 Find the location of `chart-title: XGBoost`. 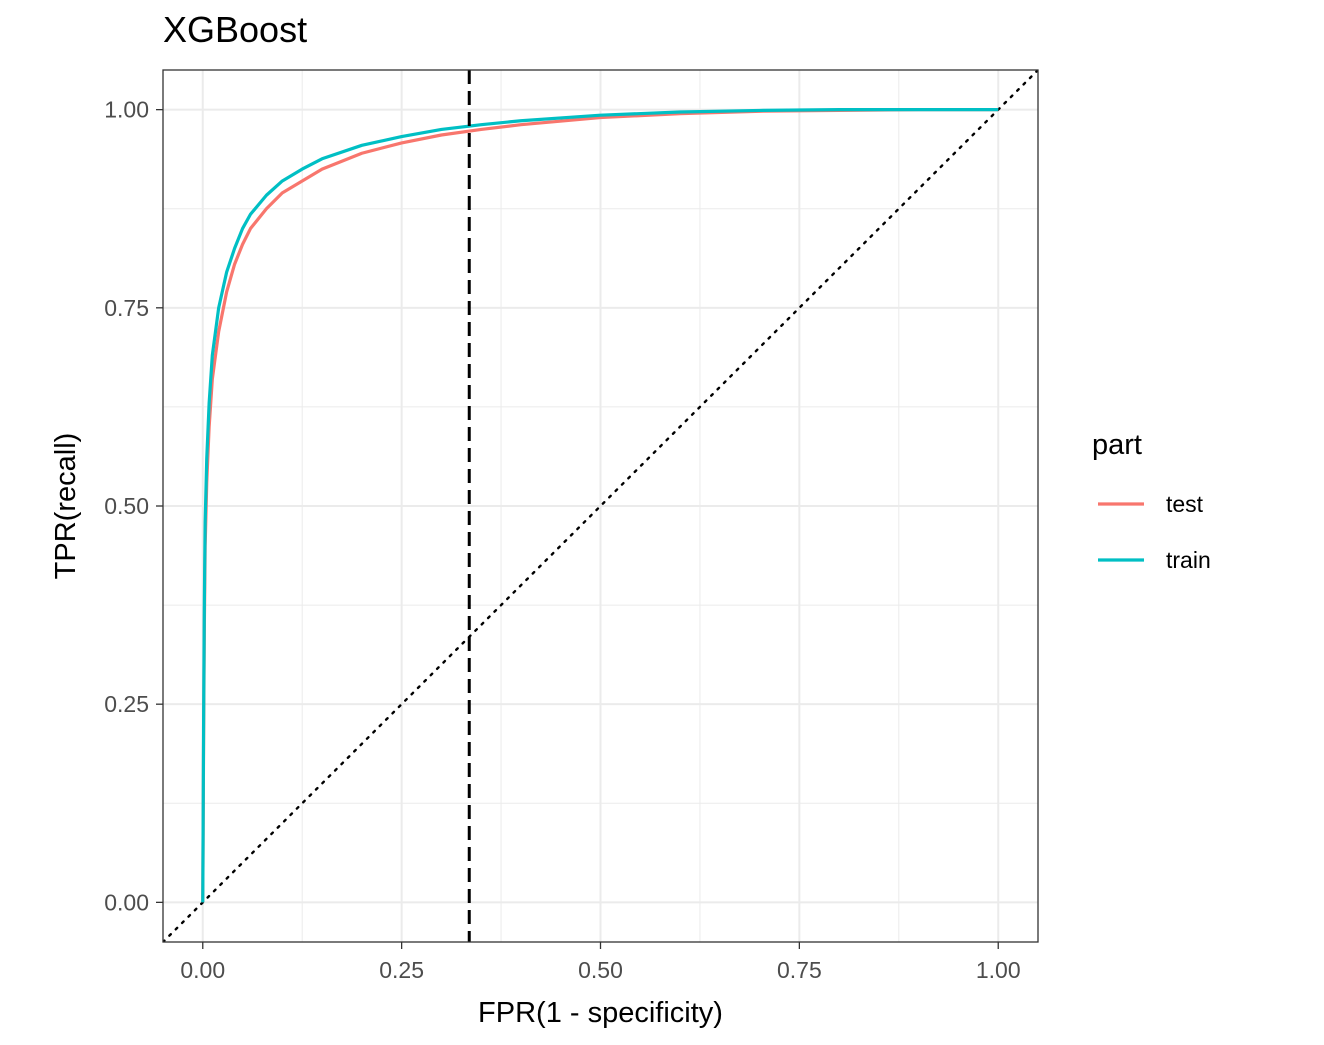

chart-title: XGBoost is located at coordinates (235, 29).